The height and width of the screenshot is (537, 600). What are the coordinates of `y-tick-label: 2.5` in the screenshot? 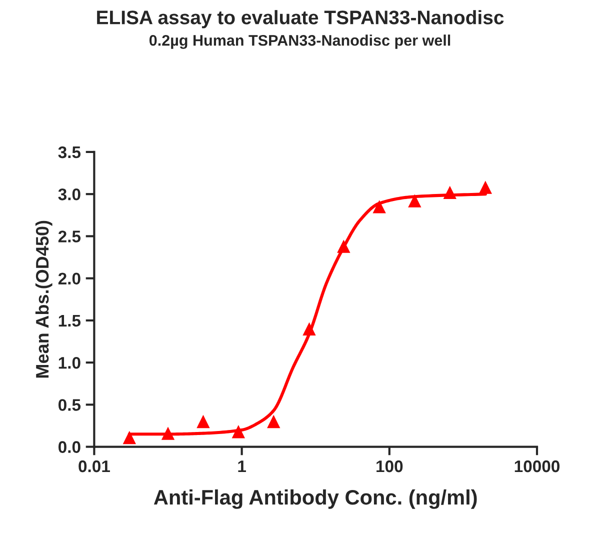 It's located at (69, 236).